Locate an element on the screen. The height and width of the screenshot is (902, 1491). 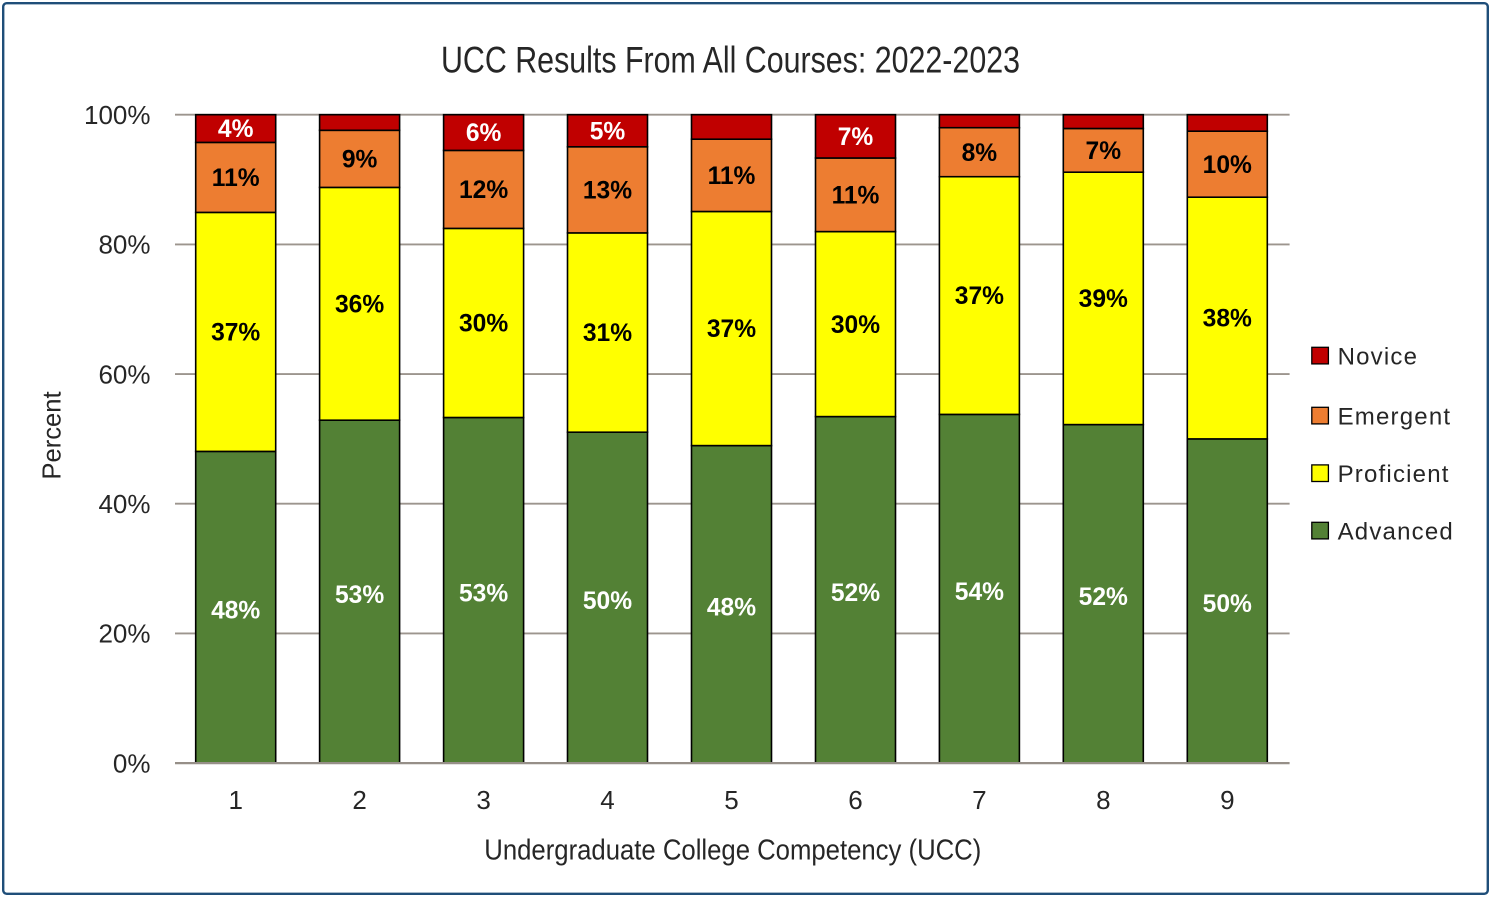
svg-text: 4% is located at coordinates (236, 129).